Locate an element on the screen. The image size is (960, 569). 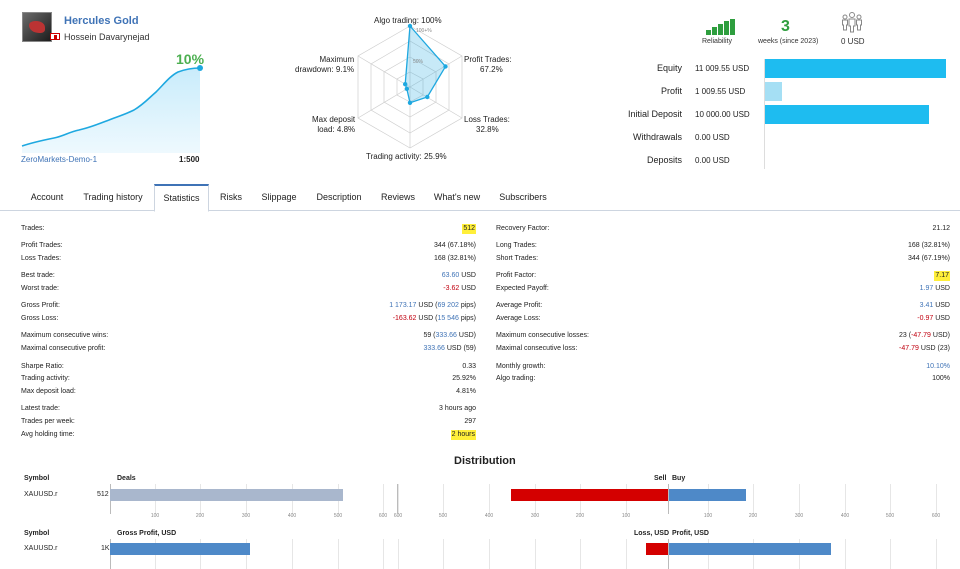
tab-risks: Risks is located at coordinates (231, 197).